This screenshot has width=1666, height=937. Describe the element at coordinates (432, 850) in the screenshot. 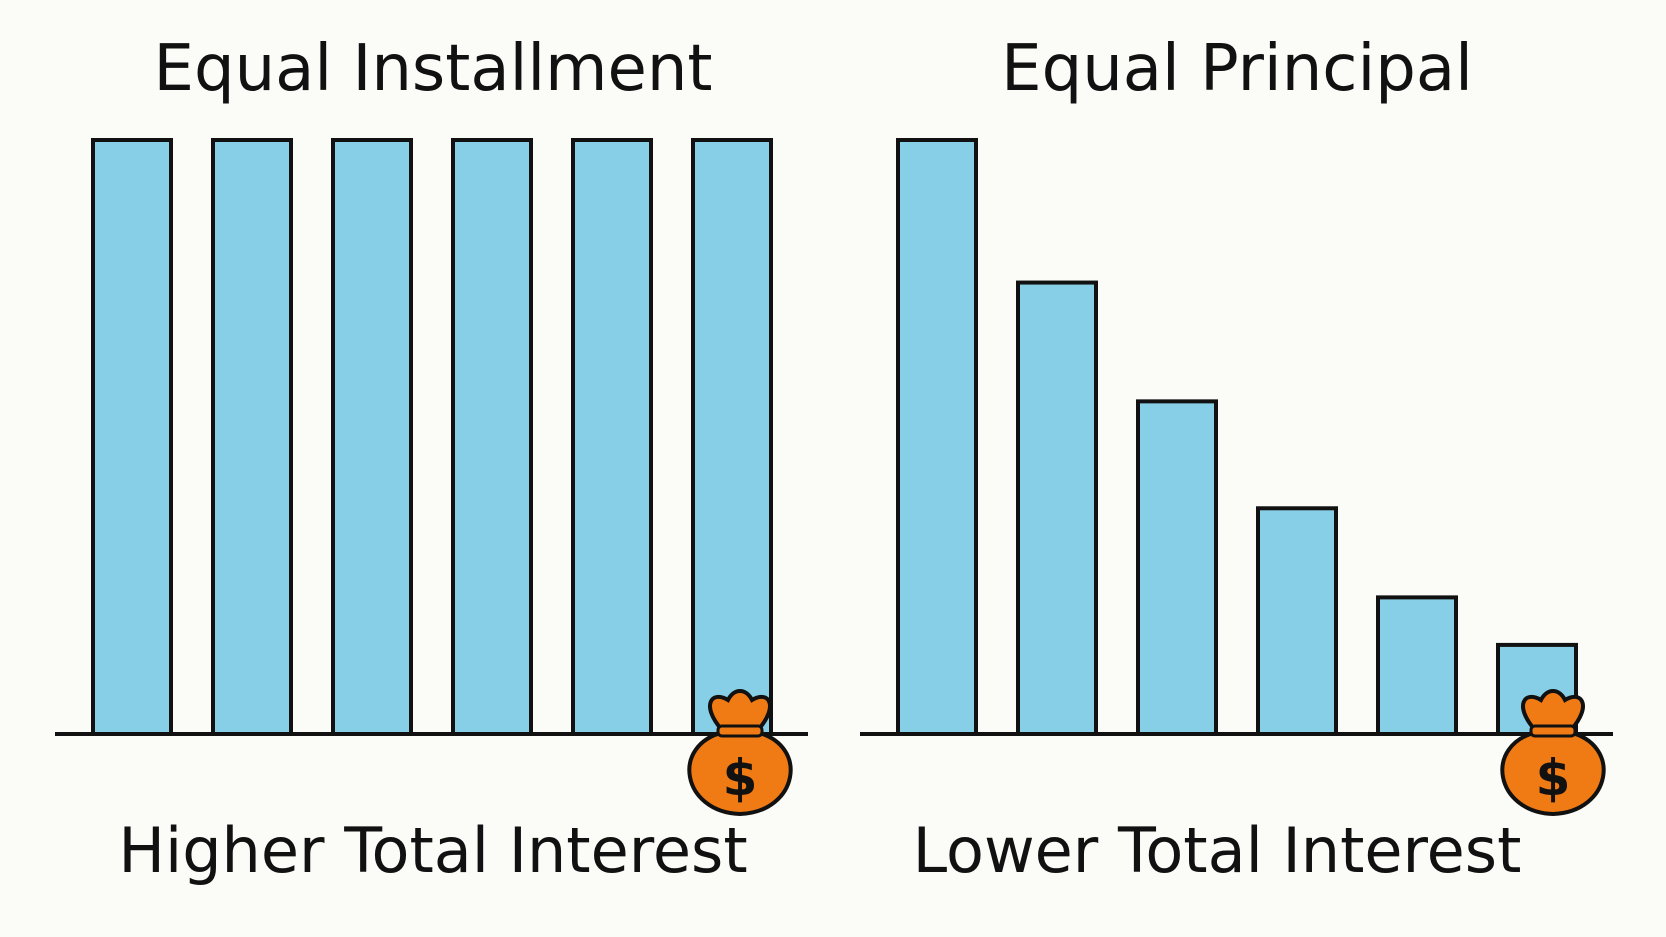

I see `caption-left: Higher Total Interest` at that location.